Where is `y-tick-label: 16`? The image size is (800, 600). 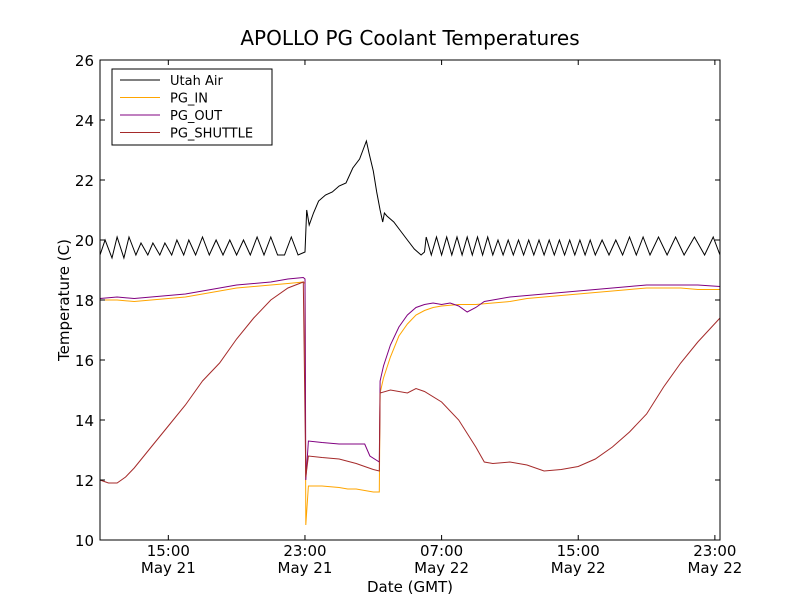 y-tick-label: 16 is located at coordinates (84, 361).